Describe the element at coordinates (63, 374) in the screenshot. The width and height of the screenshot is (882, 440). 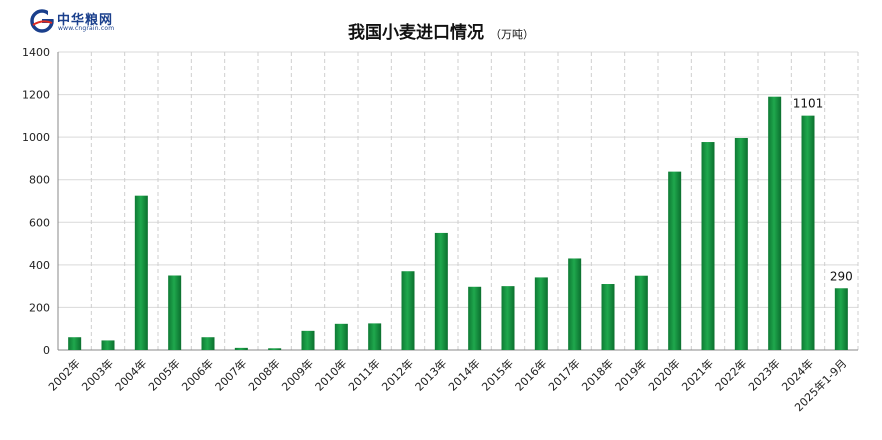
I see `x-tick-label: 2002年` at that location.